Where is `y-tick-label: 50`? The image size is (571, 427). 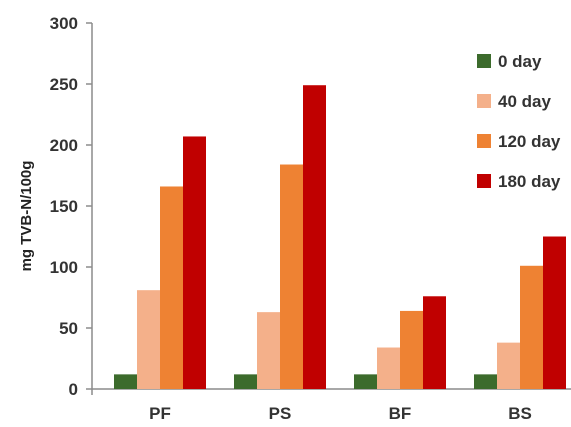
y-tick-label: 50 is located at coordinates (68, 328).